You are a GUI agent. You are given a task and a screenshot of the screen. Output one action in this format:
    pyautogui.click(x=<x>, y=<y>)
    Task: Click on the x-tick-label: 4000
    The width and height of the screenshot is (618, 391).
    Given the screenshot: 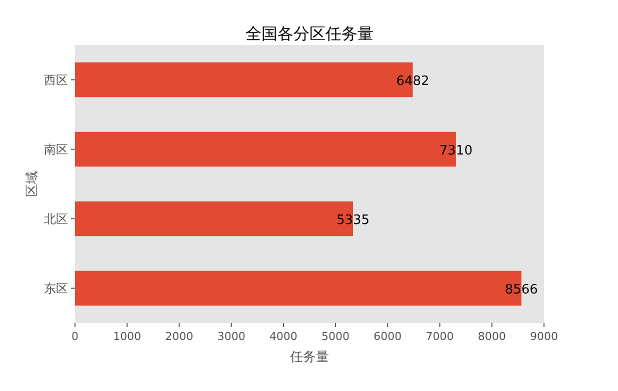 What is the action you would take?
    pyautogui.click(x=283, y=336)
    